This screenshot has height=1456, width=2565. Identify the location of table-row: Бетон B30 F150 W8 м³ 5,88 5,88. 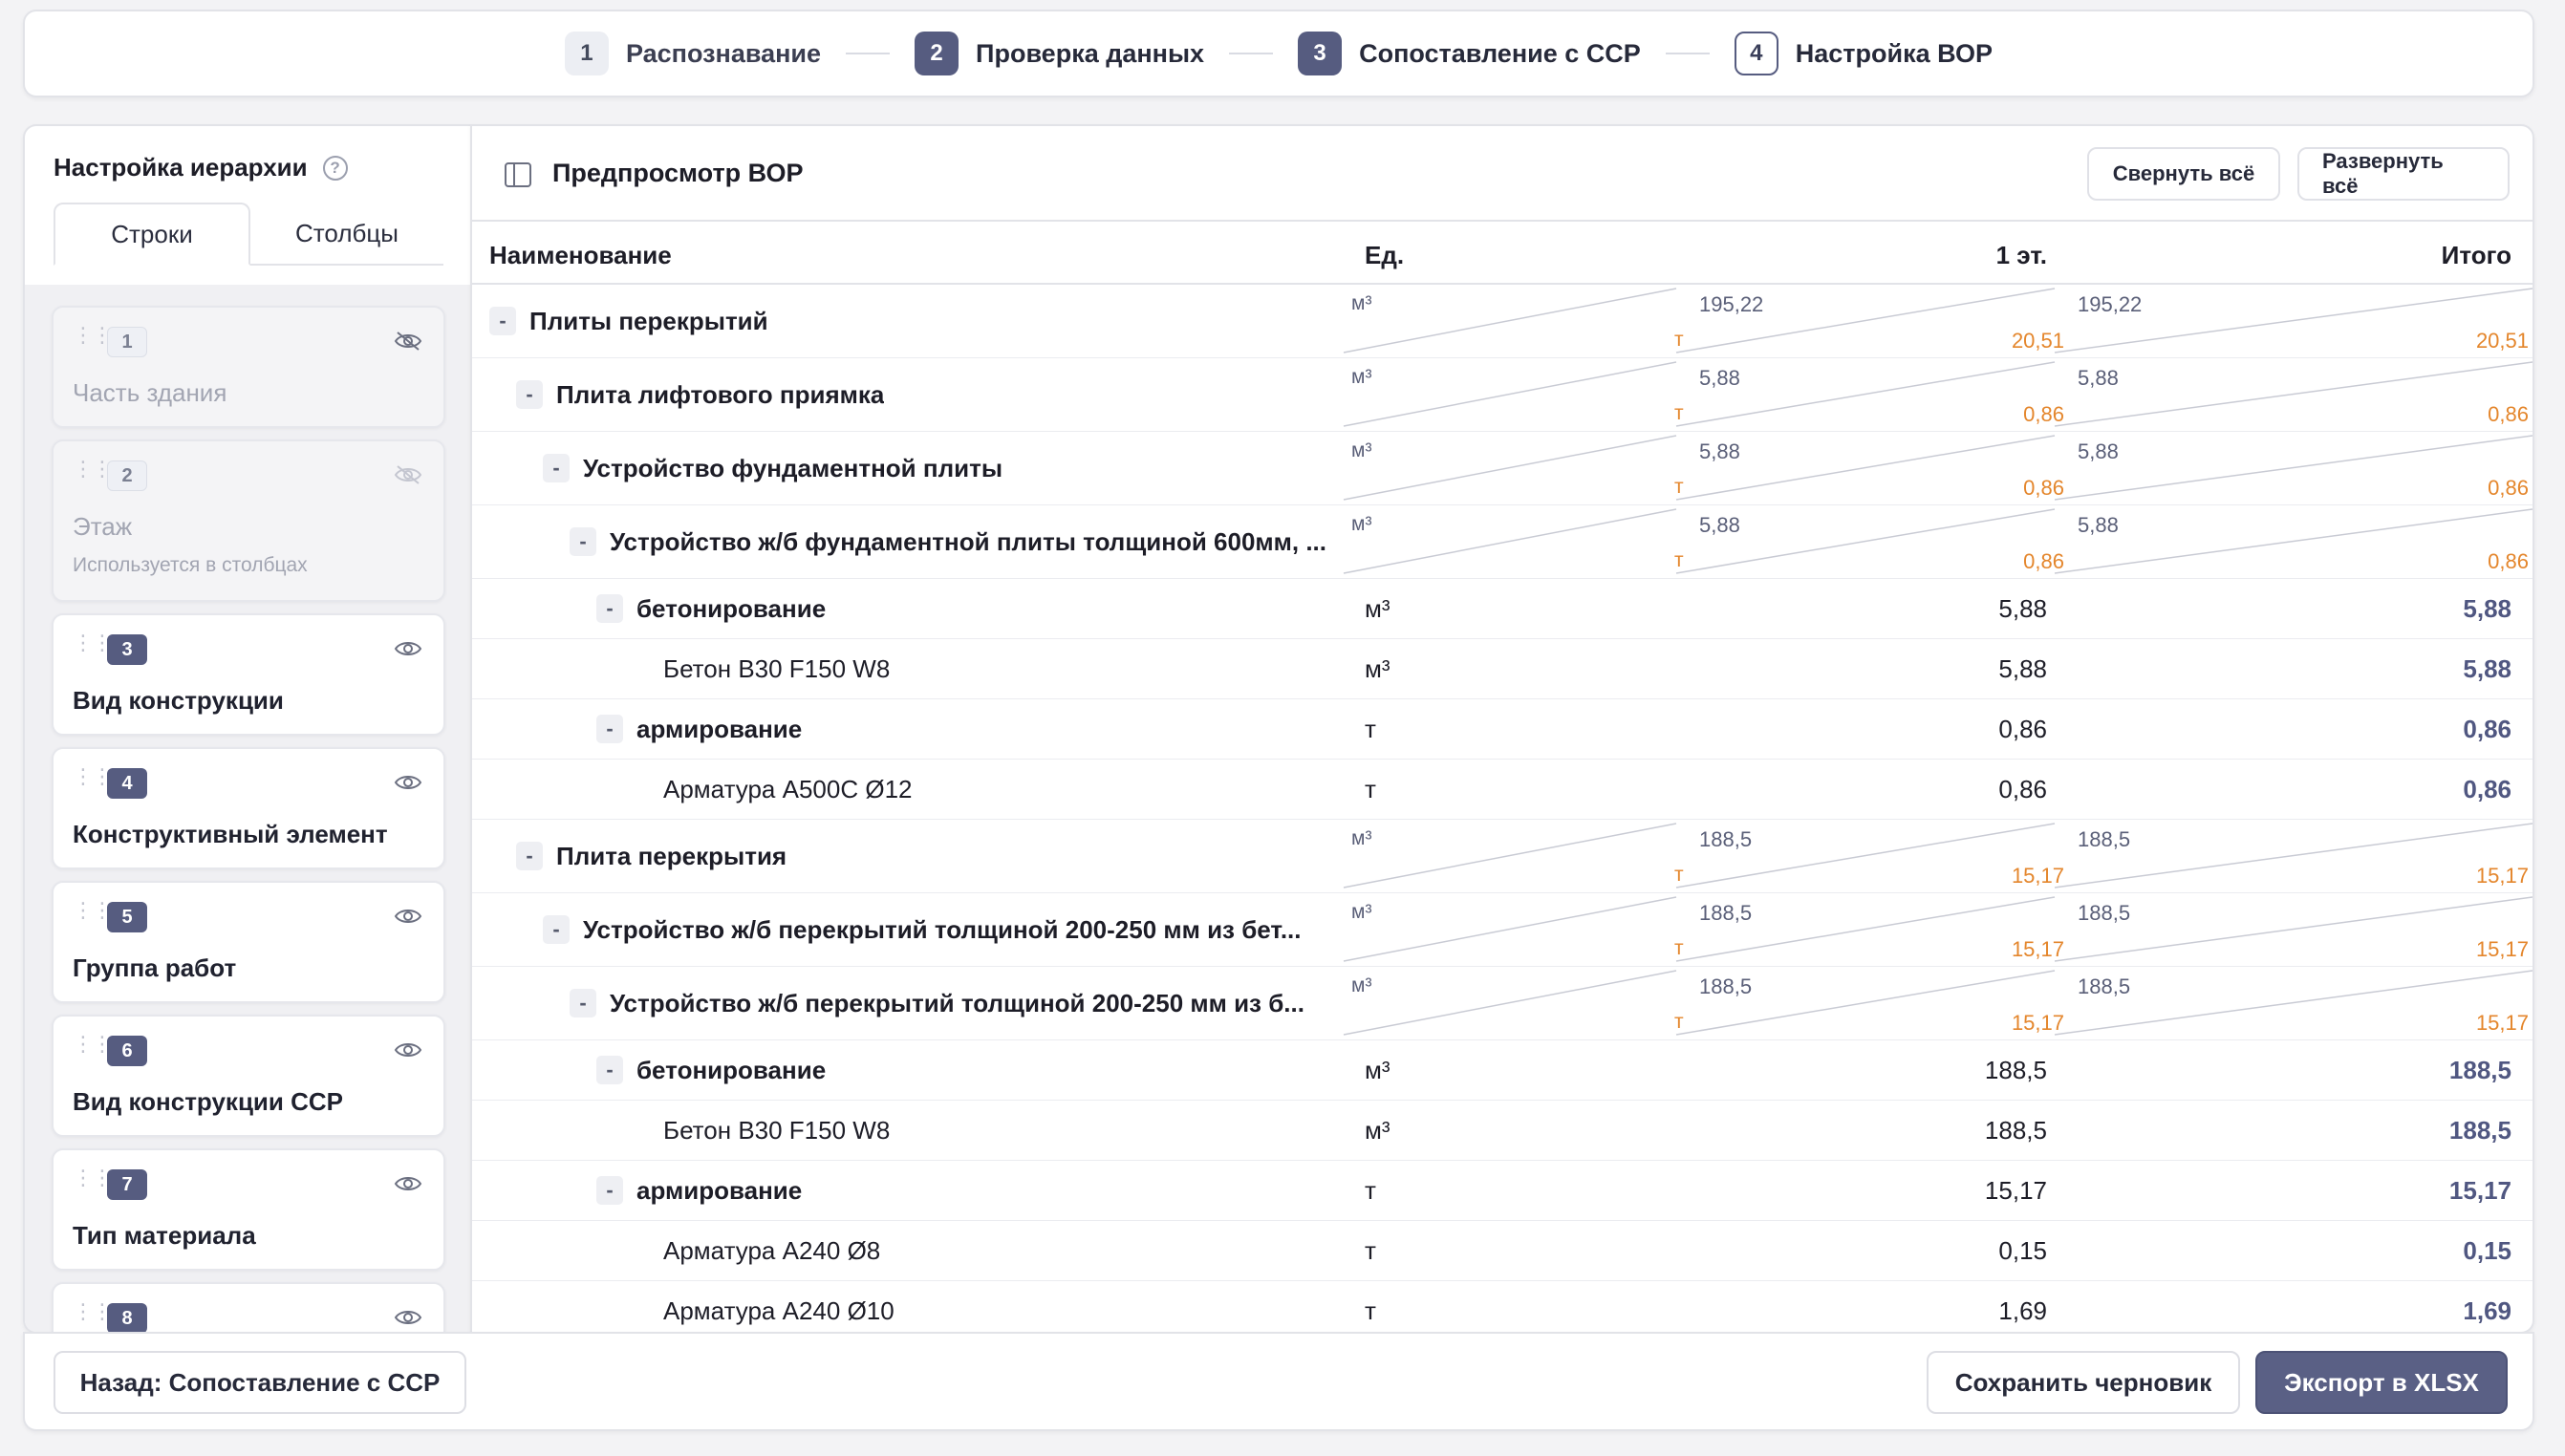
(1502, 669).